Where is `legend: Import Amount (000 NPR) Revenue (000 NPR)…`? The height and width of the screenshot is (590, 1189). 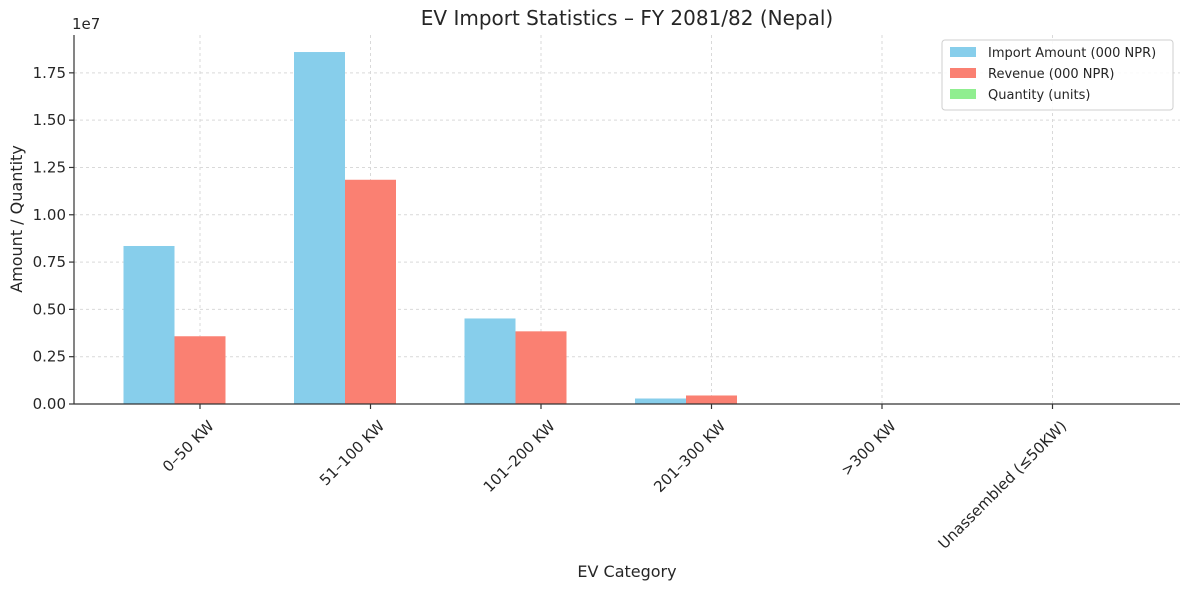 legend: Import Amount (000 NPR) Revenue (000 NPR)… is located at coordinates (1057, 75).